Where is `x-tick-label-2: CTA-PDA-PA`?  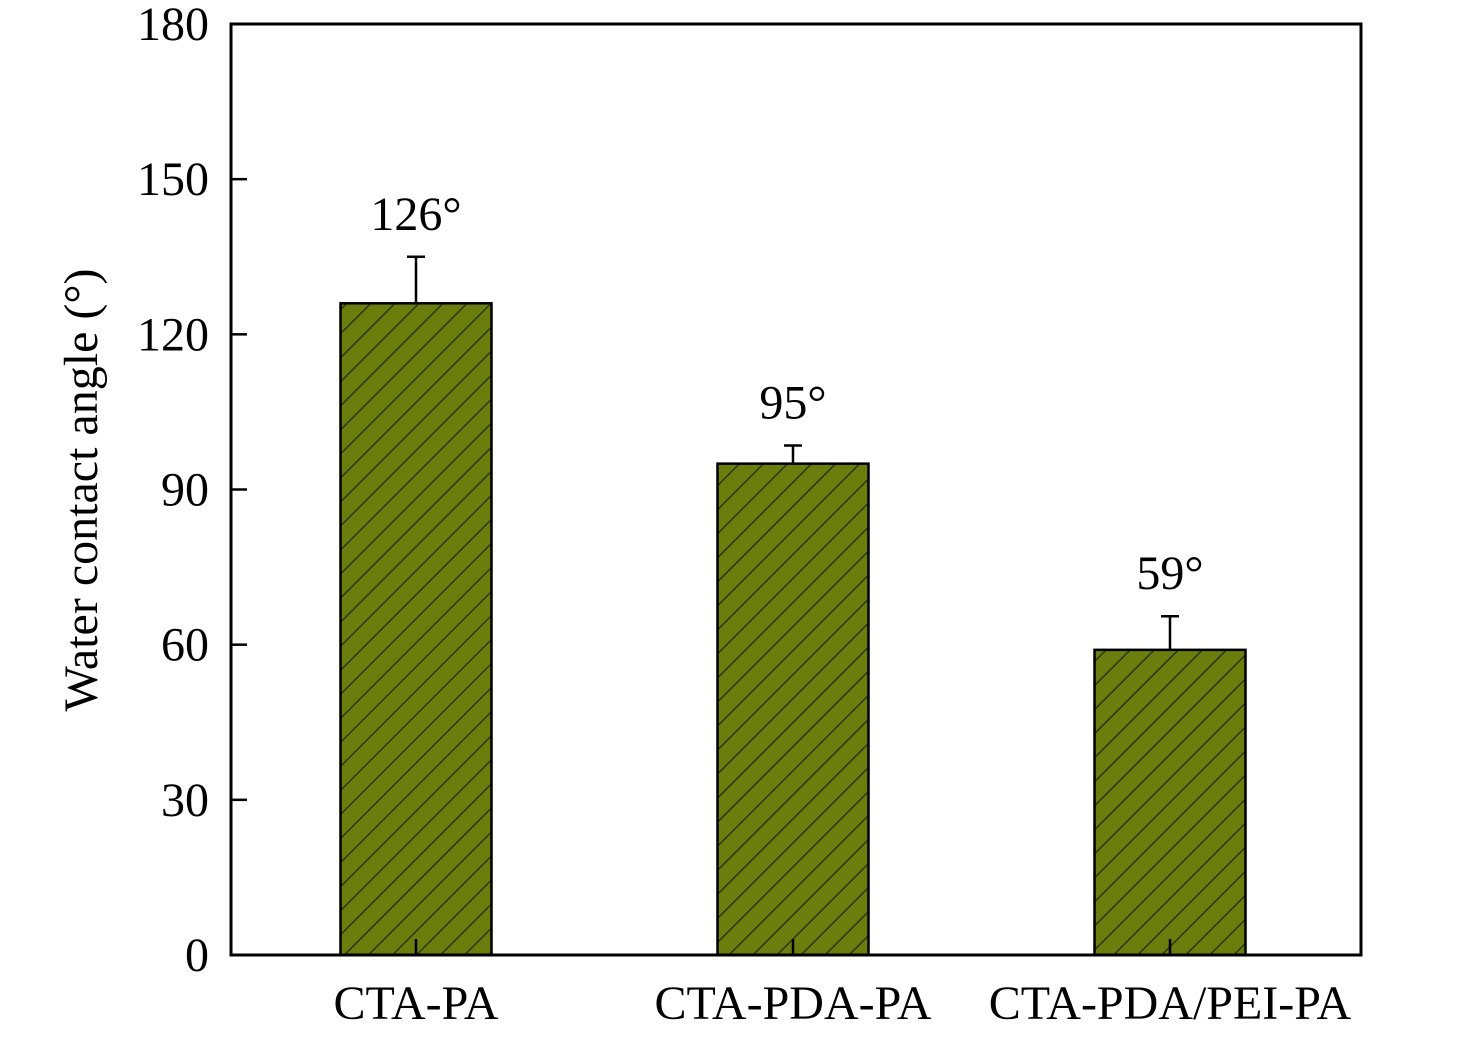
x-tick-label-2: CTA-PDA-PA is located at coordinates (792, 1003).